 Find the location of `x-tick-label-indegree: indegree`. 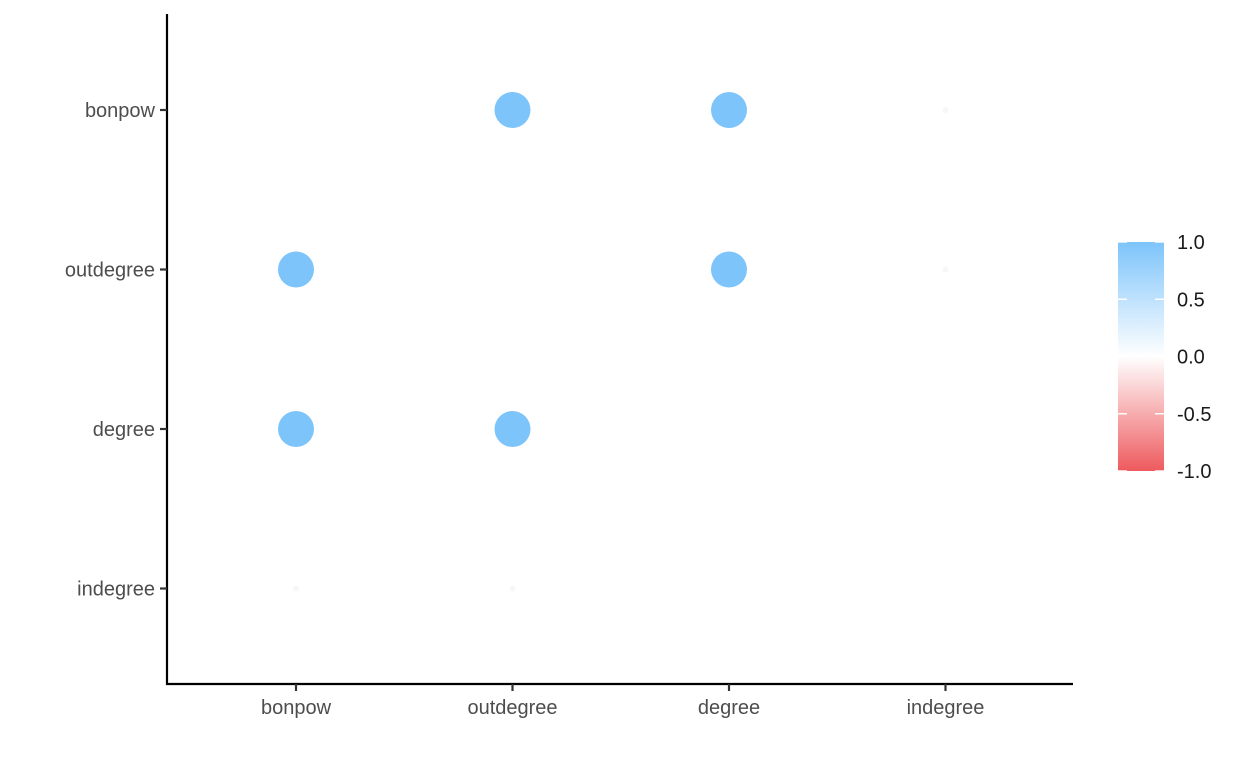

x-tick-label-indegree: indegree is located at coordinates (946, 708).